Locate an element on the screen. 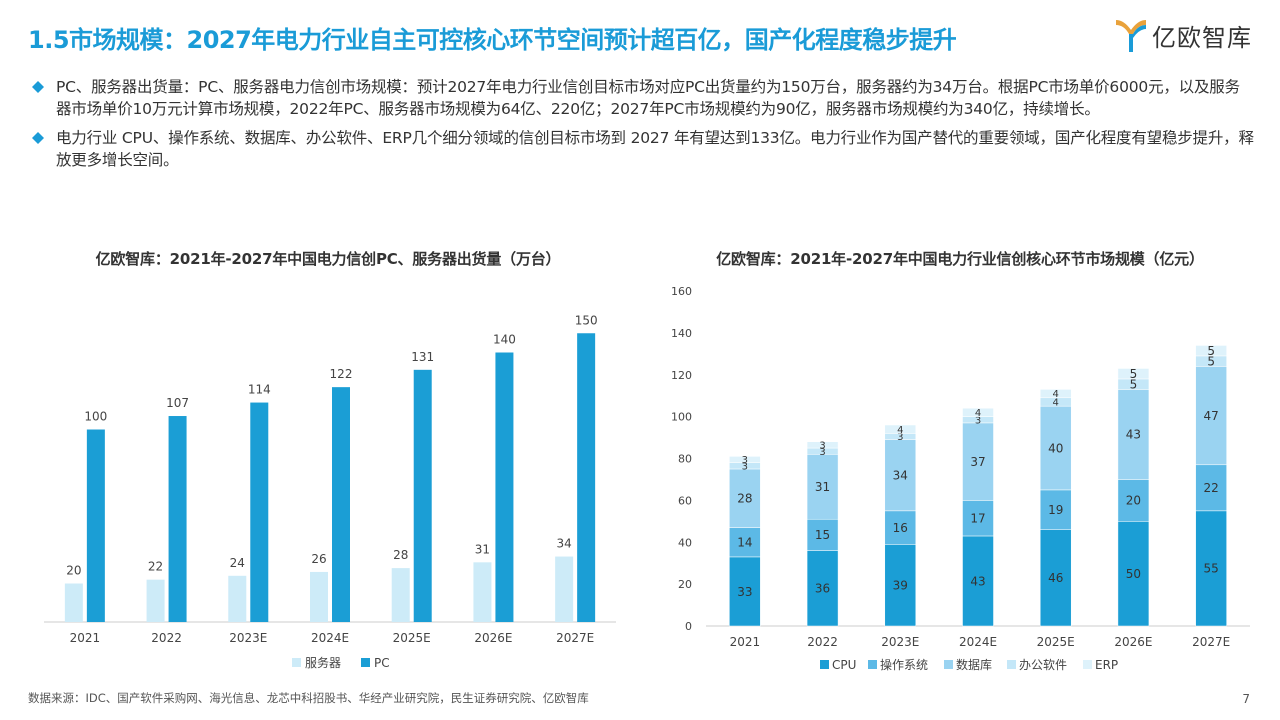  data-label: 19 is located at coordinates (1055, 510).